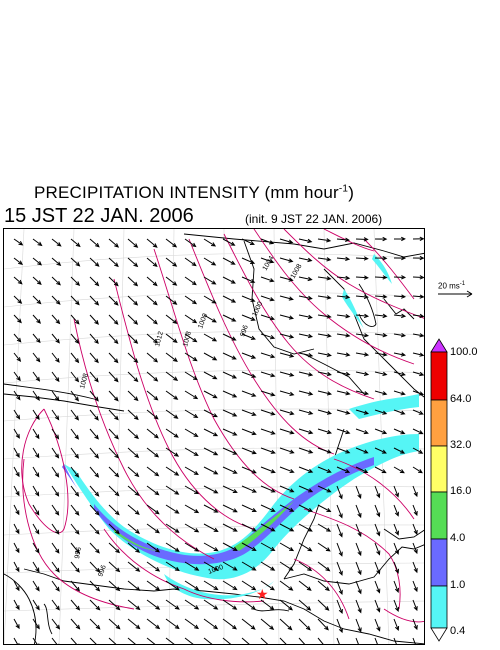 This screenshot has width=500, height=650. I want to click on colorbar-label: 4.0, so click(458, 538).